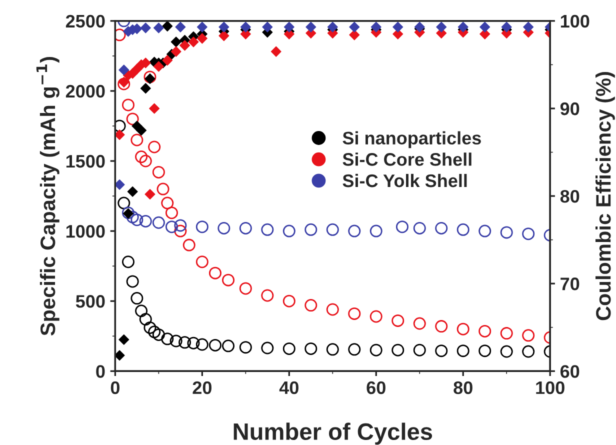 The image size is (616, 445). I want to click on x-tick-label: 60, so click(376, 387).